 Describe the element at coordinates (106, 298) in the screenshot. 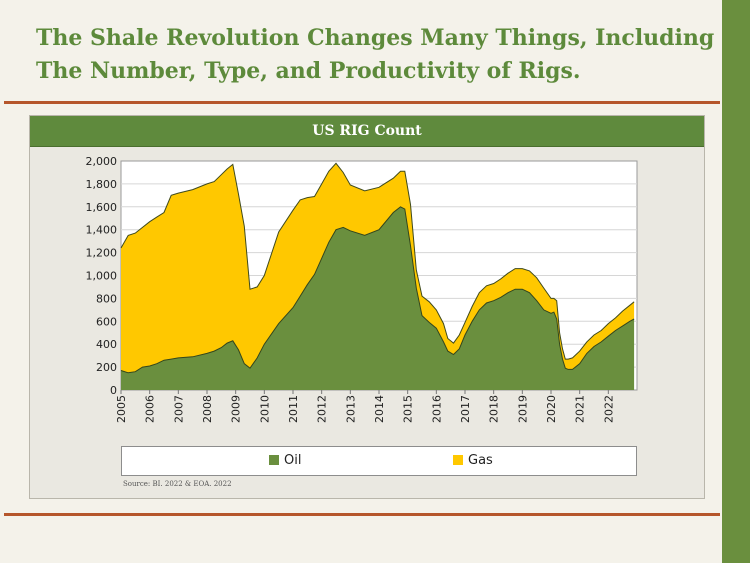

I see `y-tick-label: 800` at that location.